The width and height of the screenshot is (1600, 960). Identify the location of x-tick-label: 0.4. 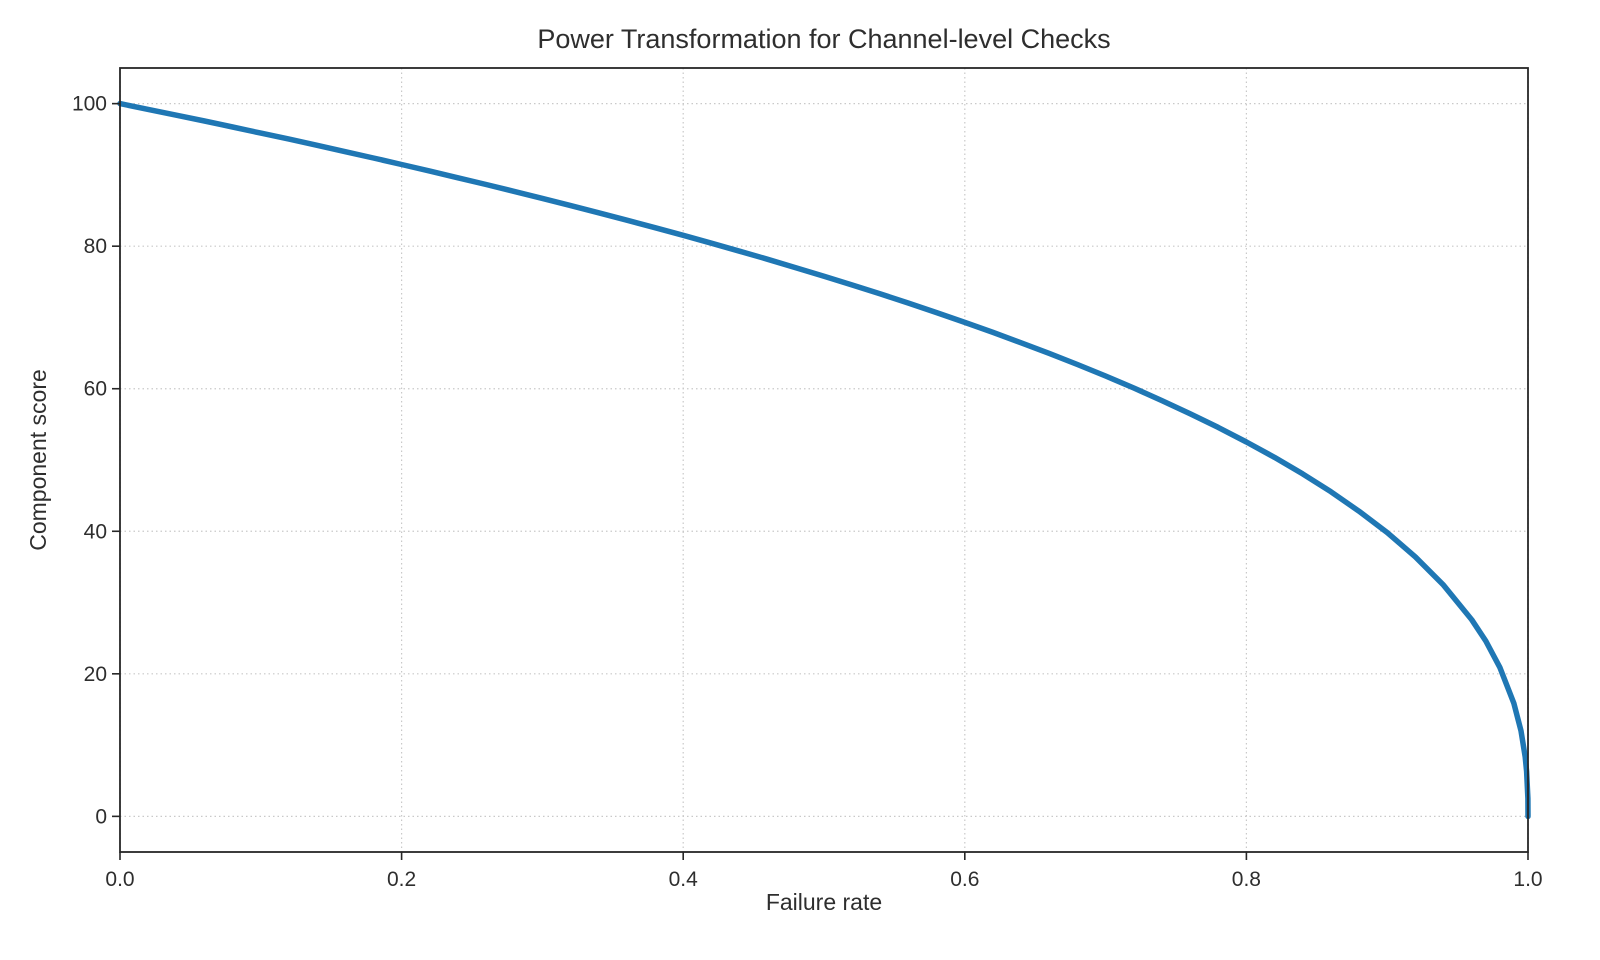
(684, 879).